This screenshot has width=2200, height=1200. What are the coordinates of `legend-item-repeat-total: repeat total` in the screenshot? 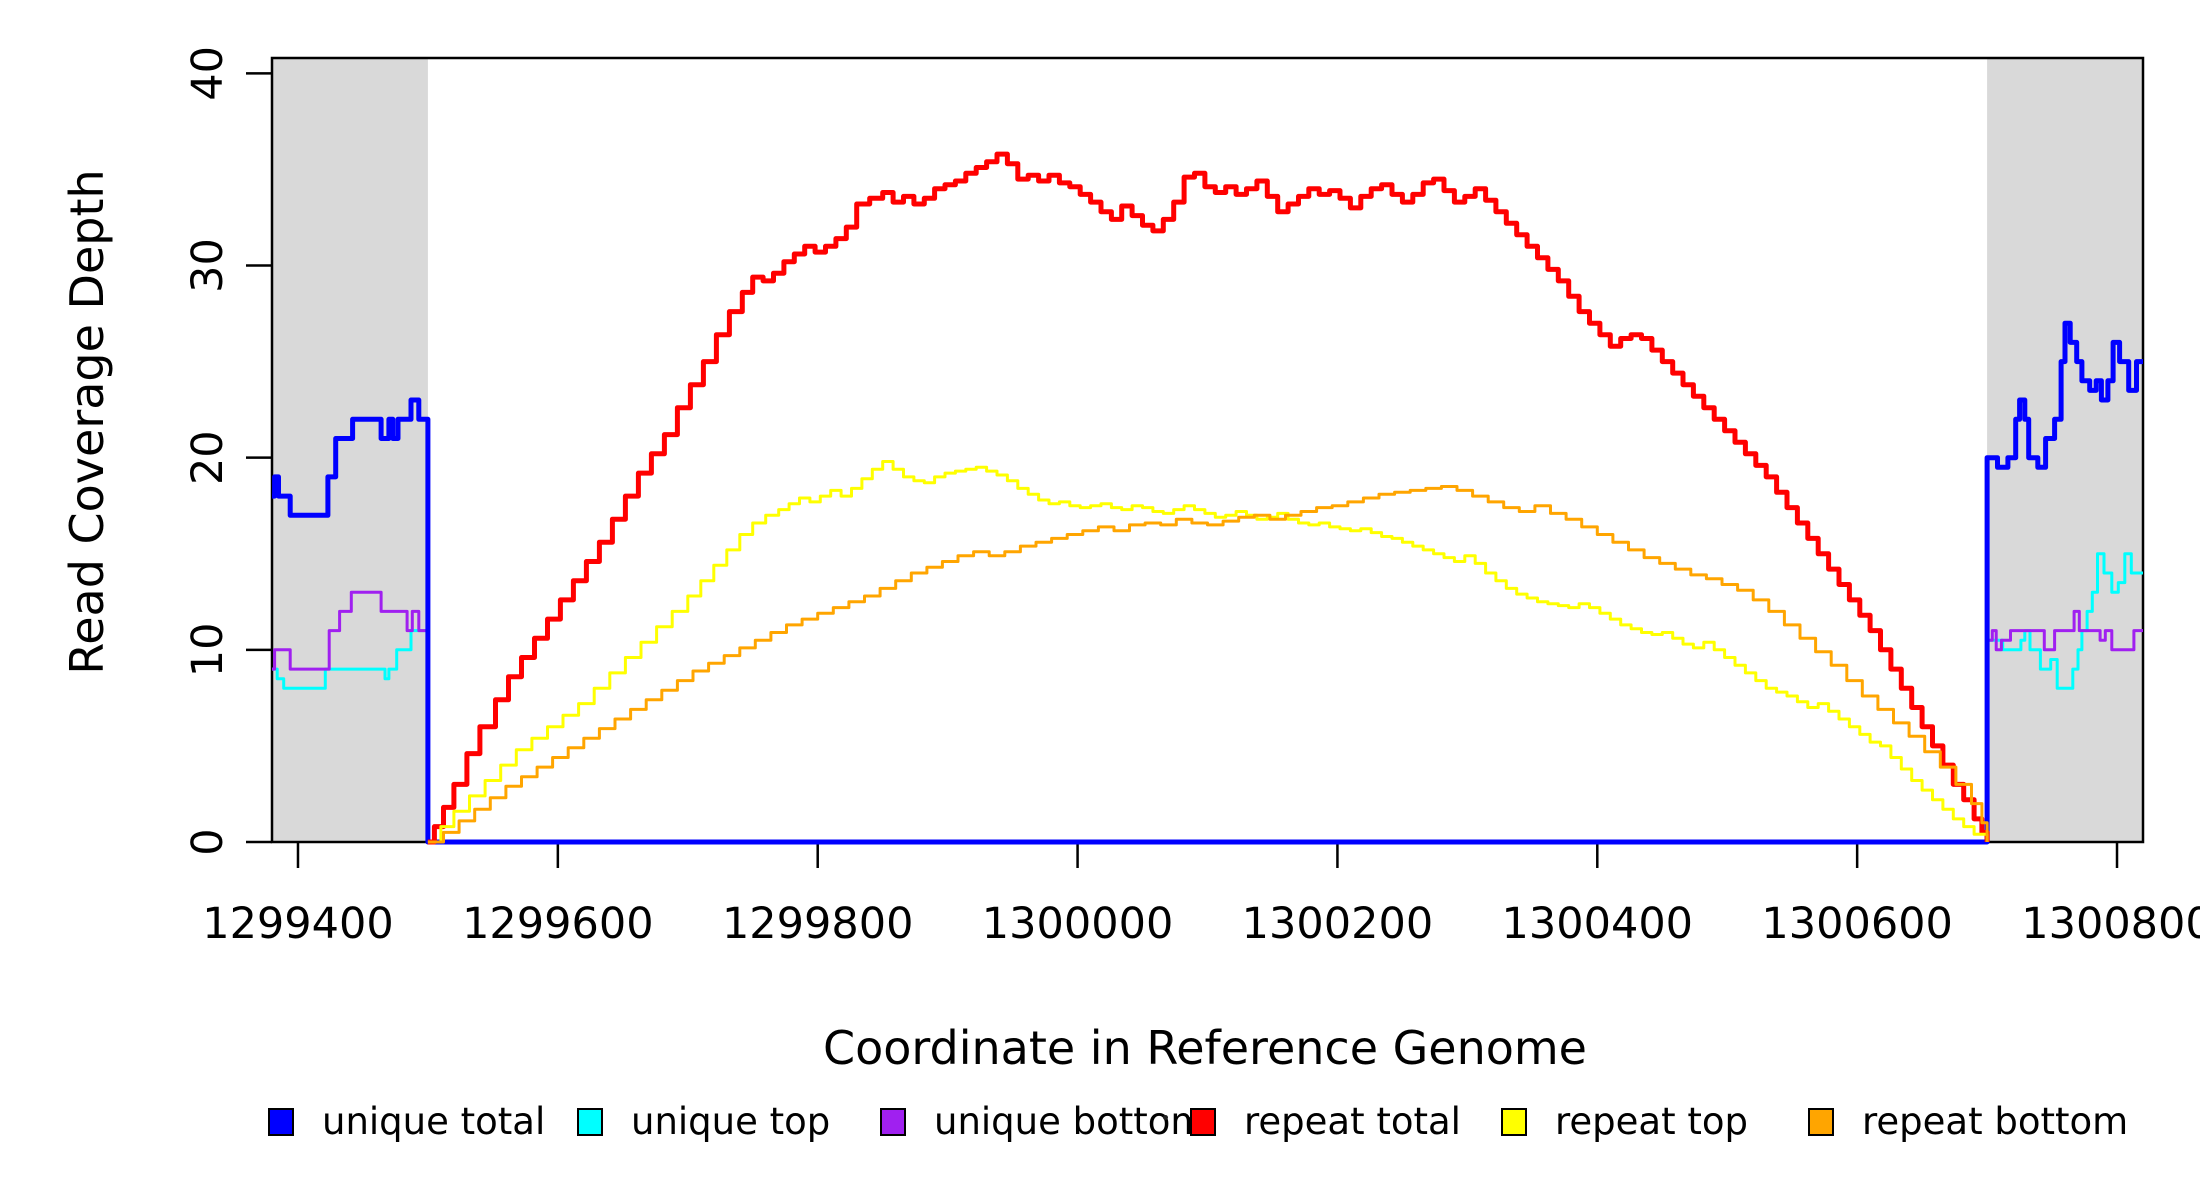 It's located at (1325, 1122).